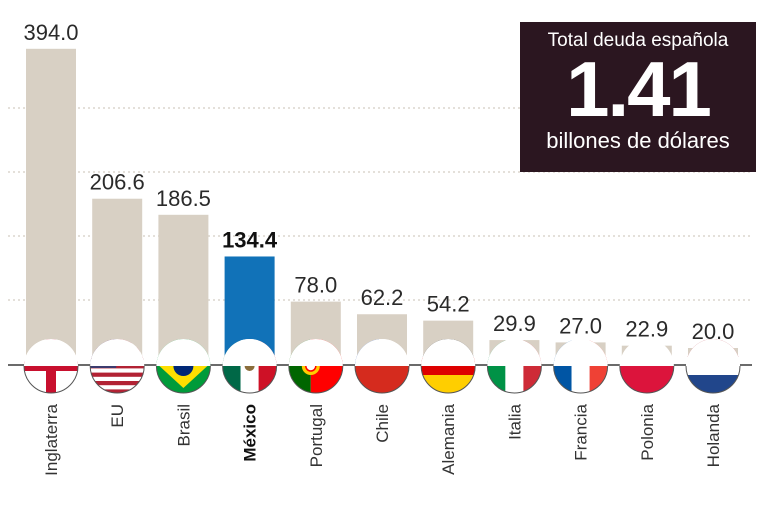 The image size is (768, 510). Describe the element at coordinates (51, 206) in the screenshot. I see `bar-inglaterra` at that location.